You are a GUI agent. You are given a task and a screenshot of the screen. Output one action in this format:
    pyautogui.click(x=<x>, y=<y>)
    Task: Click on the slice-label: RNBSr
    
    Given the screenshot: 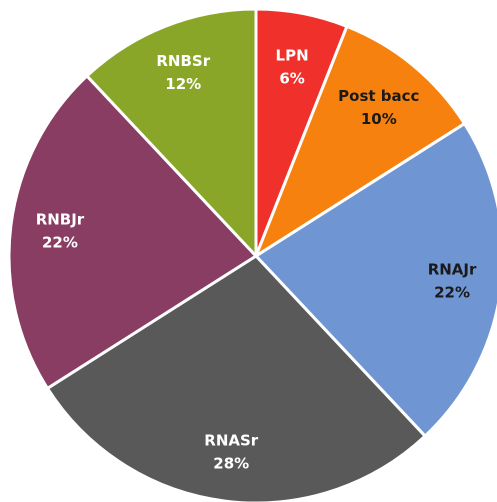 What is the action you would take?
    pyautogui.click(x=183, y=61)
    